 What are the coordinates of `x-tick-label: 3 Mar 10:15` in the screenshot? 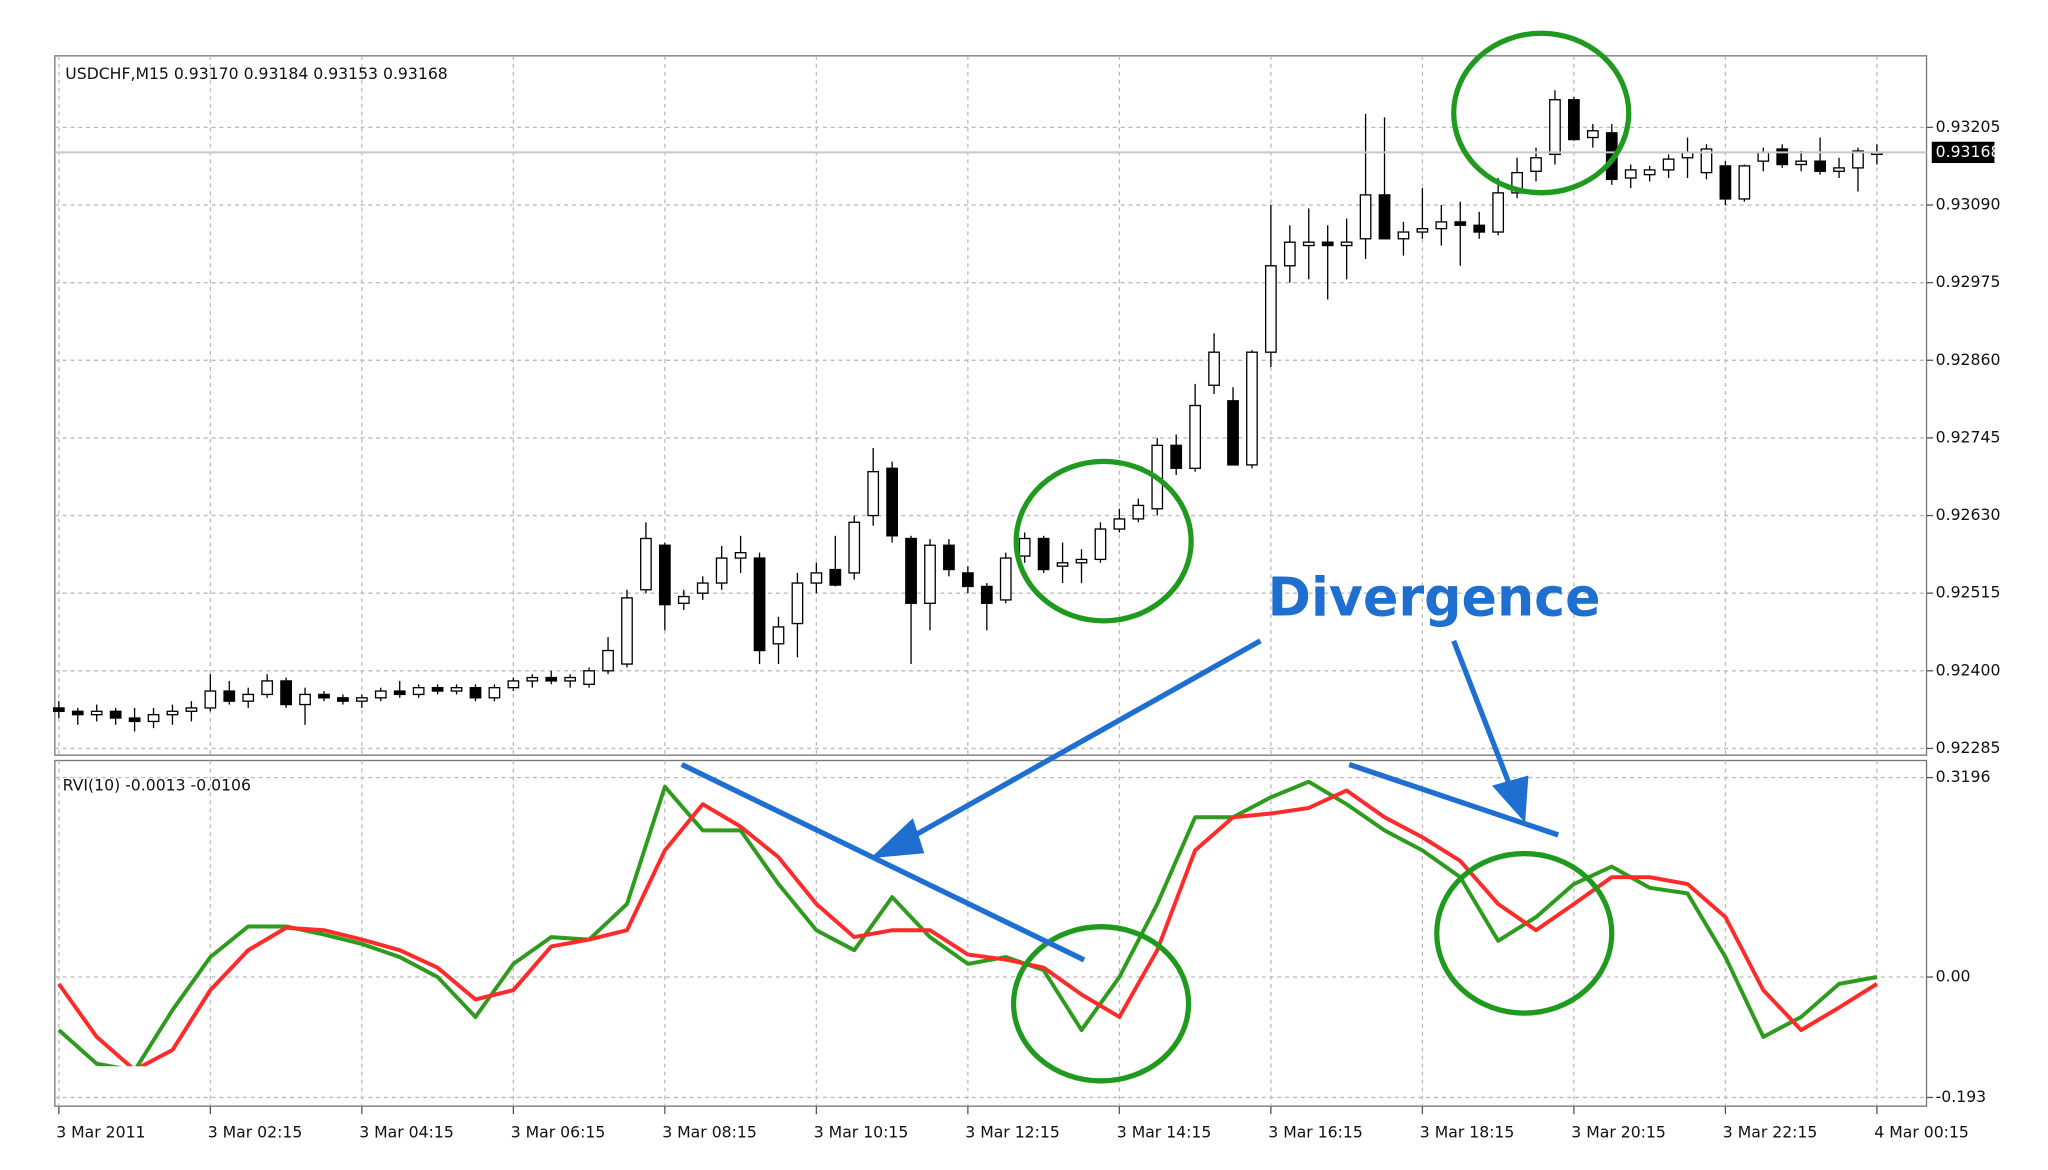 It's located at (861, 1131).